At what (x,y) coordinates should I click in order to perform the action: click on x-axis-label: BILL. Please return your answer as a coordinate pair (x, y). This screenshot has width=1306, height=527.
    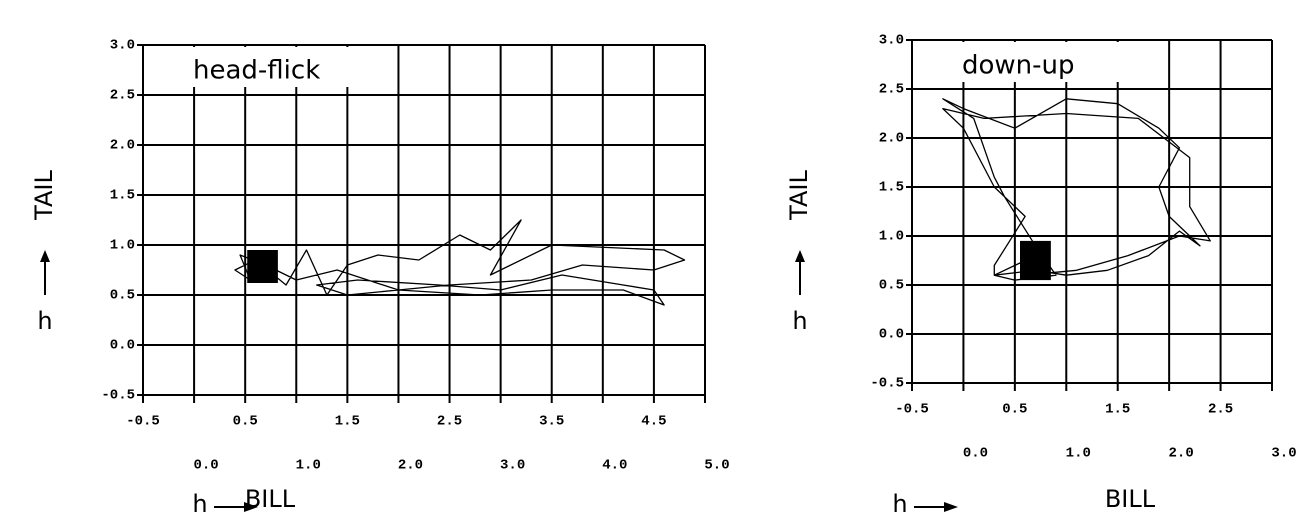
    Looking at the image, I should click on (1130, 499).